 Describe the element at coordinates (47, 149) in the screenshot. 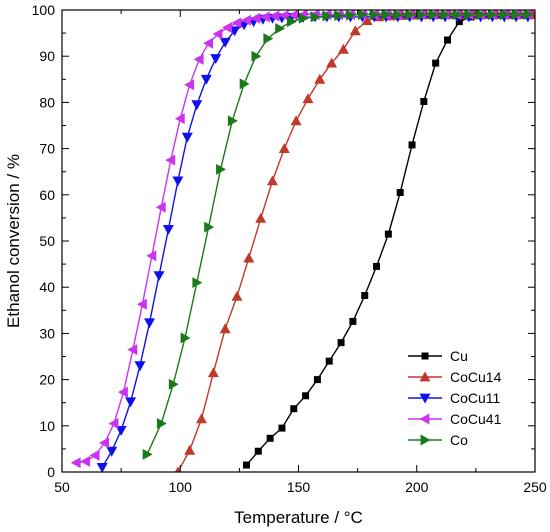

I see `y-tick-label: 70` at that location.